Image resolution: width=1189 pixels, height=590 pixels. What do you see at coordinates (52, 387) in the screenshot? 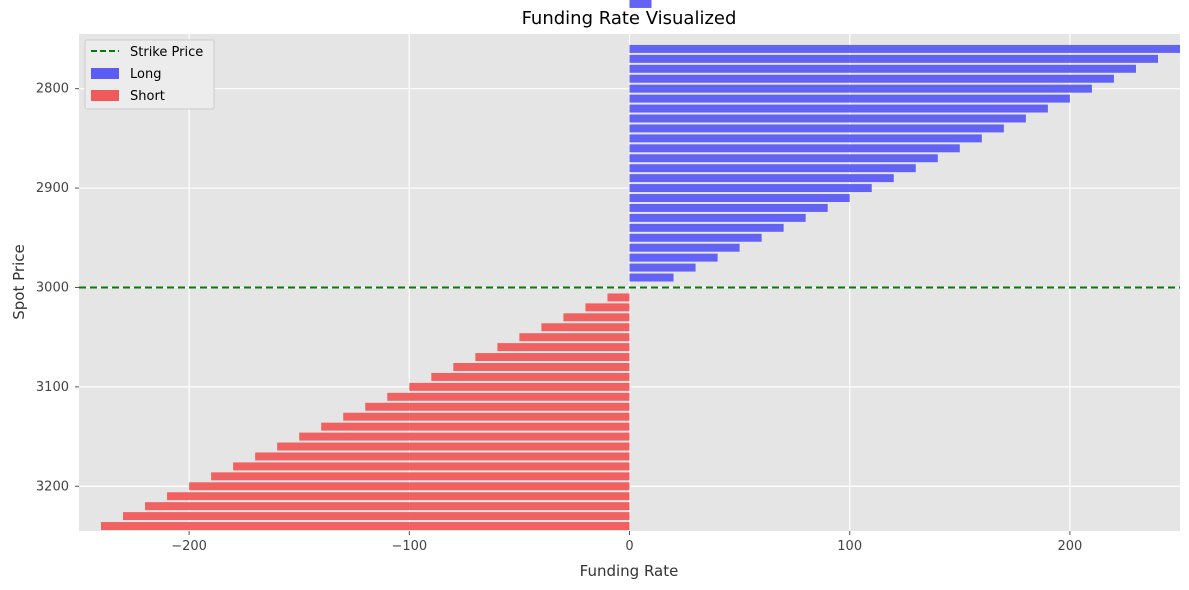
I see `y-tick-label: 3100` at bounding box center [52, 387].